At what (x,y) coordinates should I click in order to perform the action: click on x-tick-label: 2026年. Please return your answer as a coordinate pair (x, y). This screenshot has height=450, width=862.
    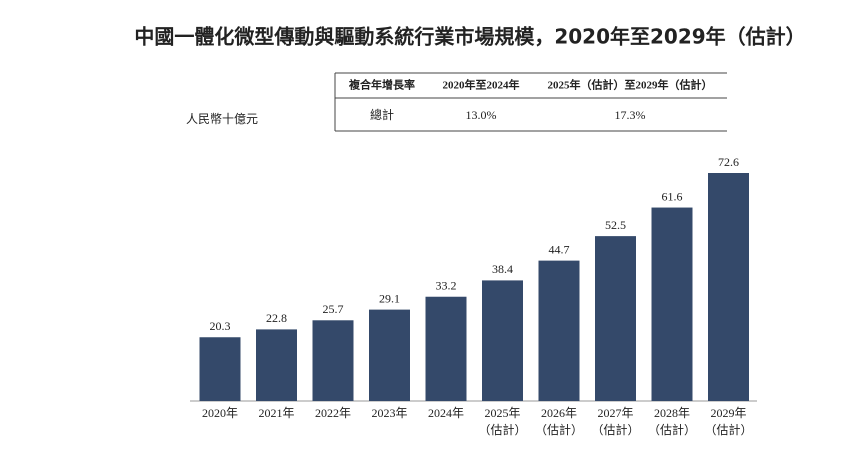
    Looking at the image, I should click on (559, 413).